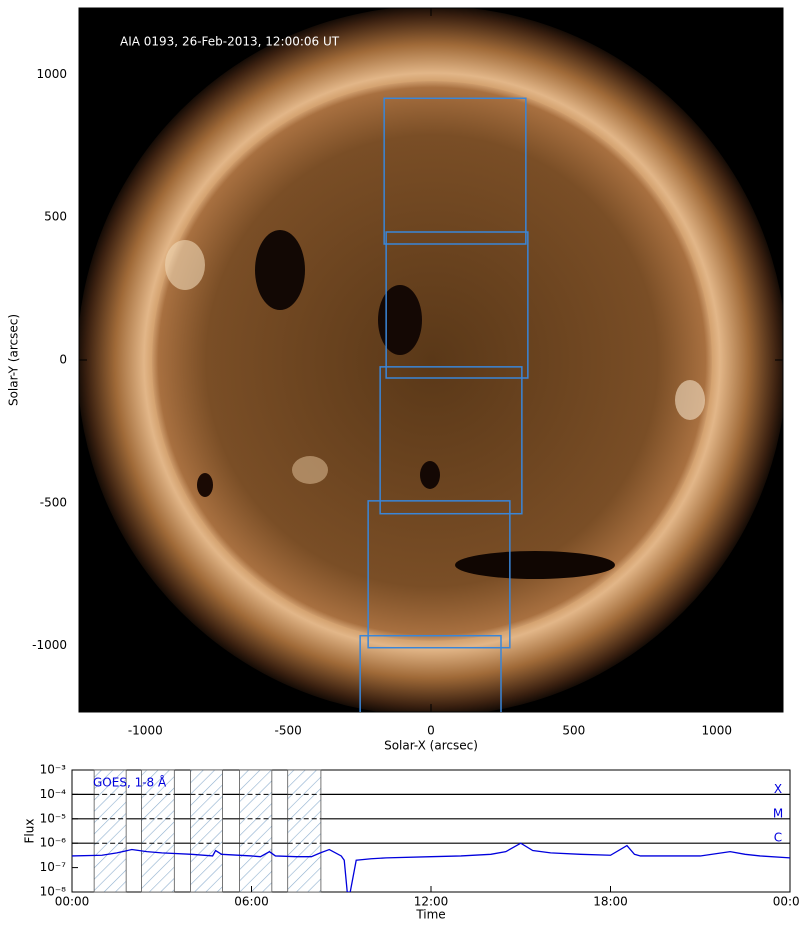  Describe the element at coordinates (53, 770) in the screenshot. I see `y-tick-label: 10⁻³` at that location.